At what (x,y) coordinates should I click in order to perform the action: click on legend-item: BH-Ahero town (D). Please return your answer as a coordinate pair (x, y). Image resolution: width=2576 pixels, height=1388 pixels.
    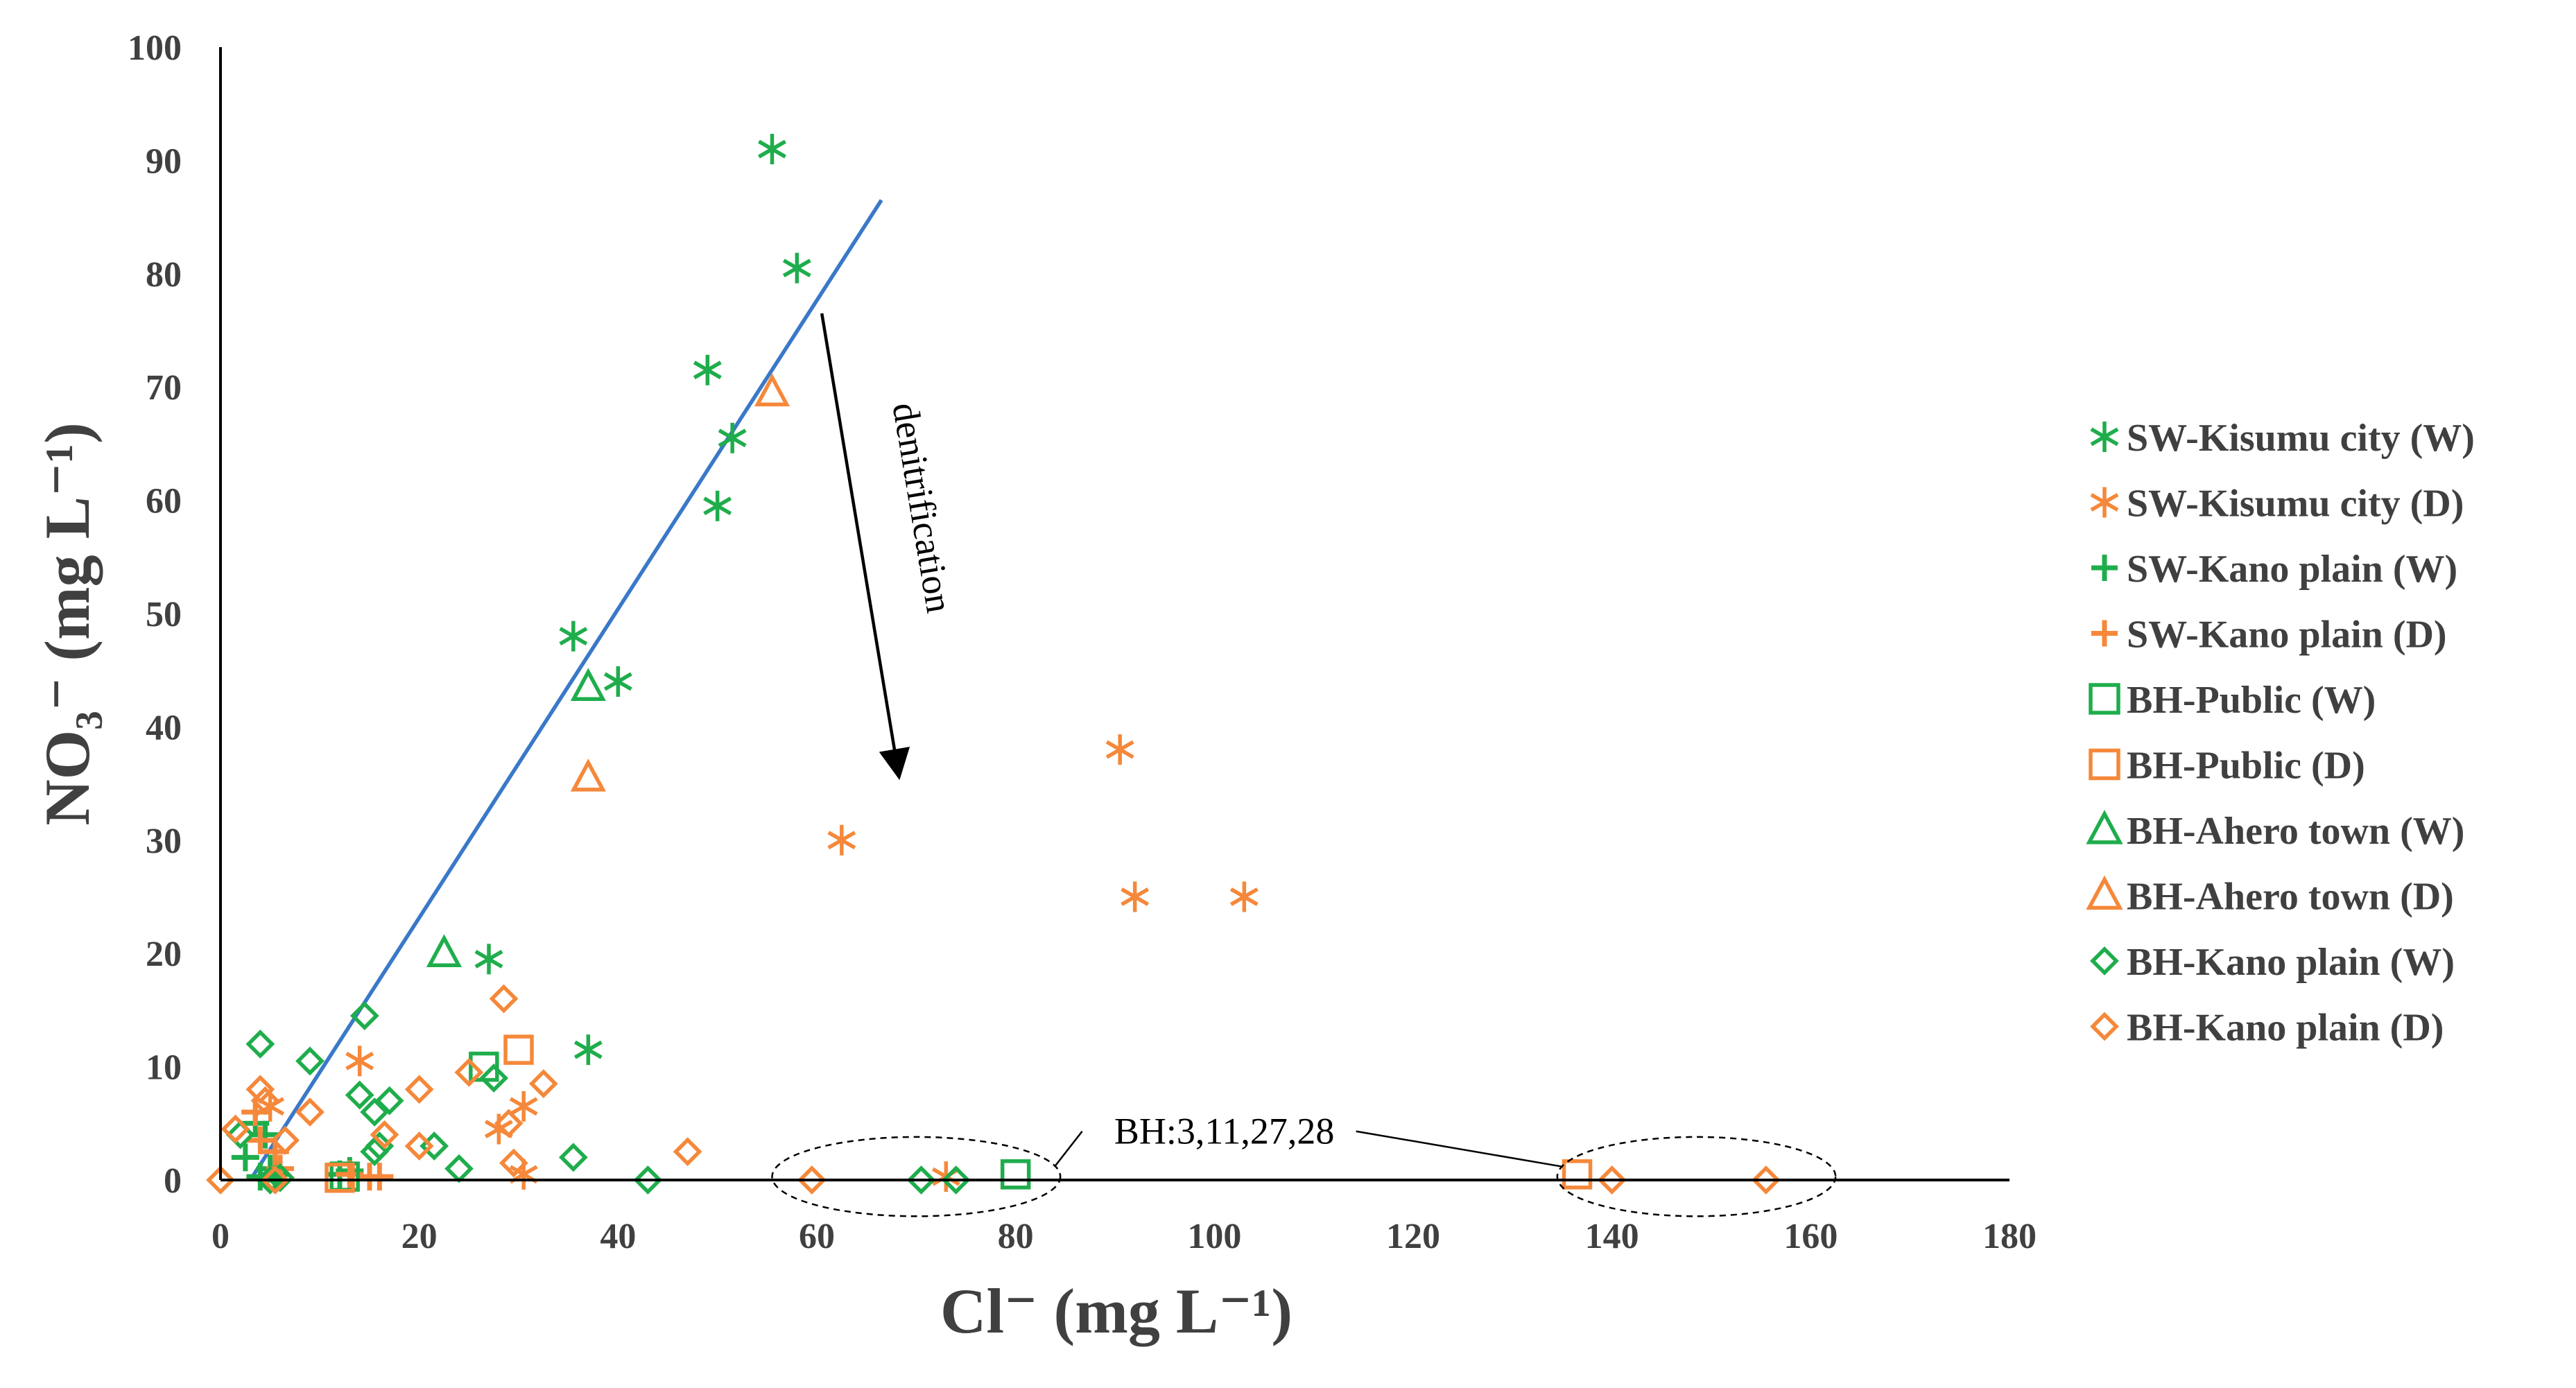
    Looking at the image, I should click on (2270, 897).